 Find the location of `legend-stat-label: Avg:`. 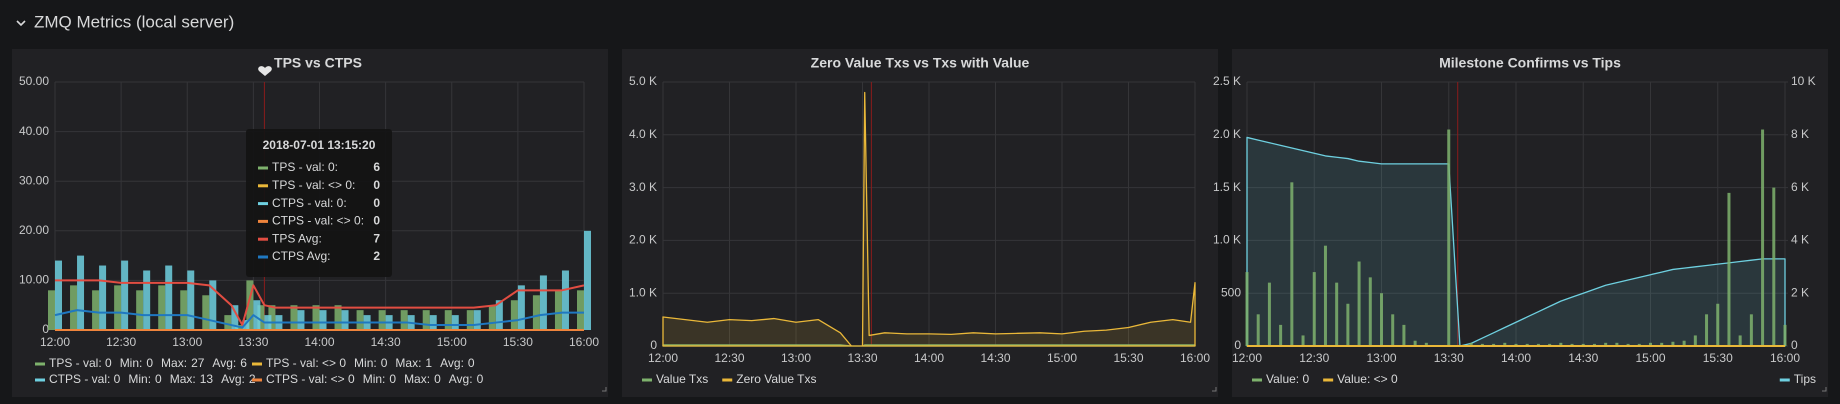

legend-stat-label: Avg: is located at coordinates (233, 379).